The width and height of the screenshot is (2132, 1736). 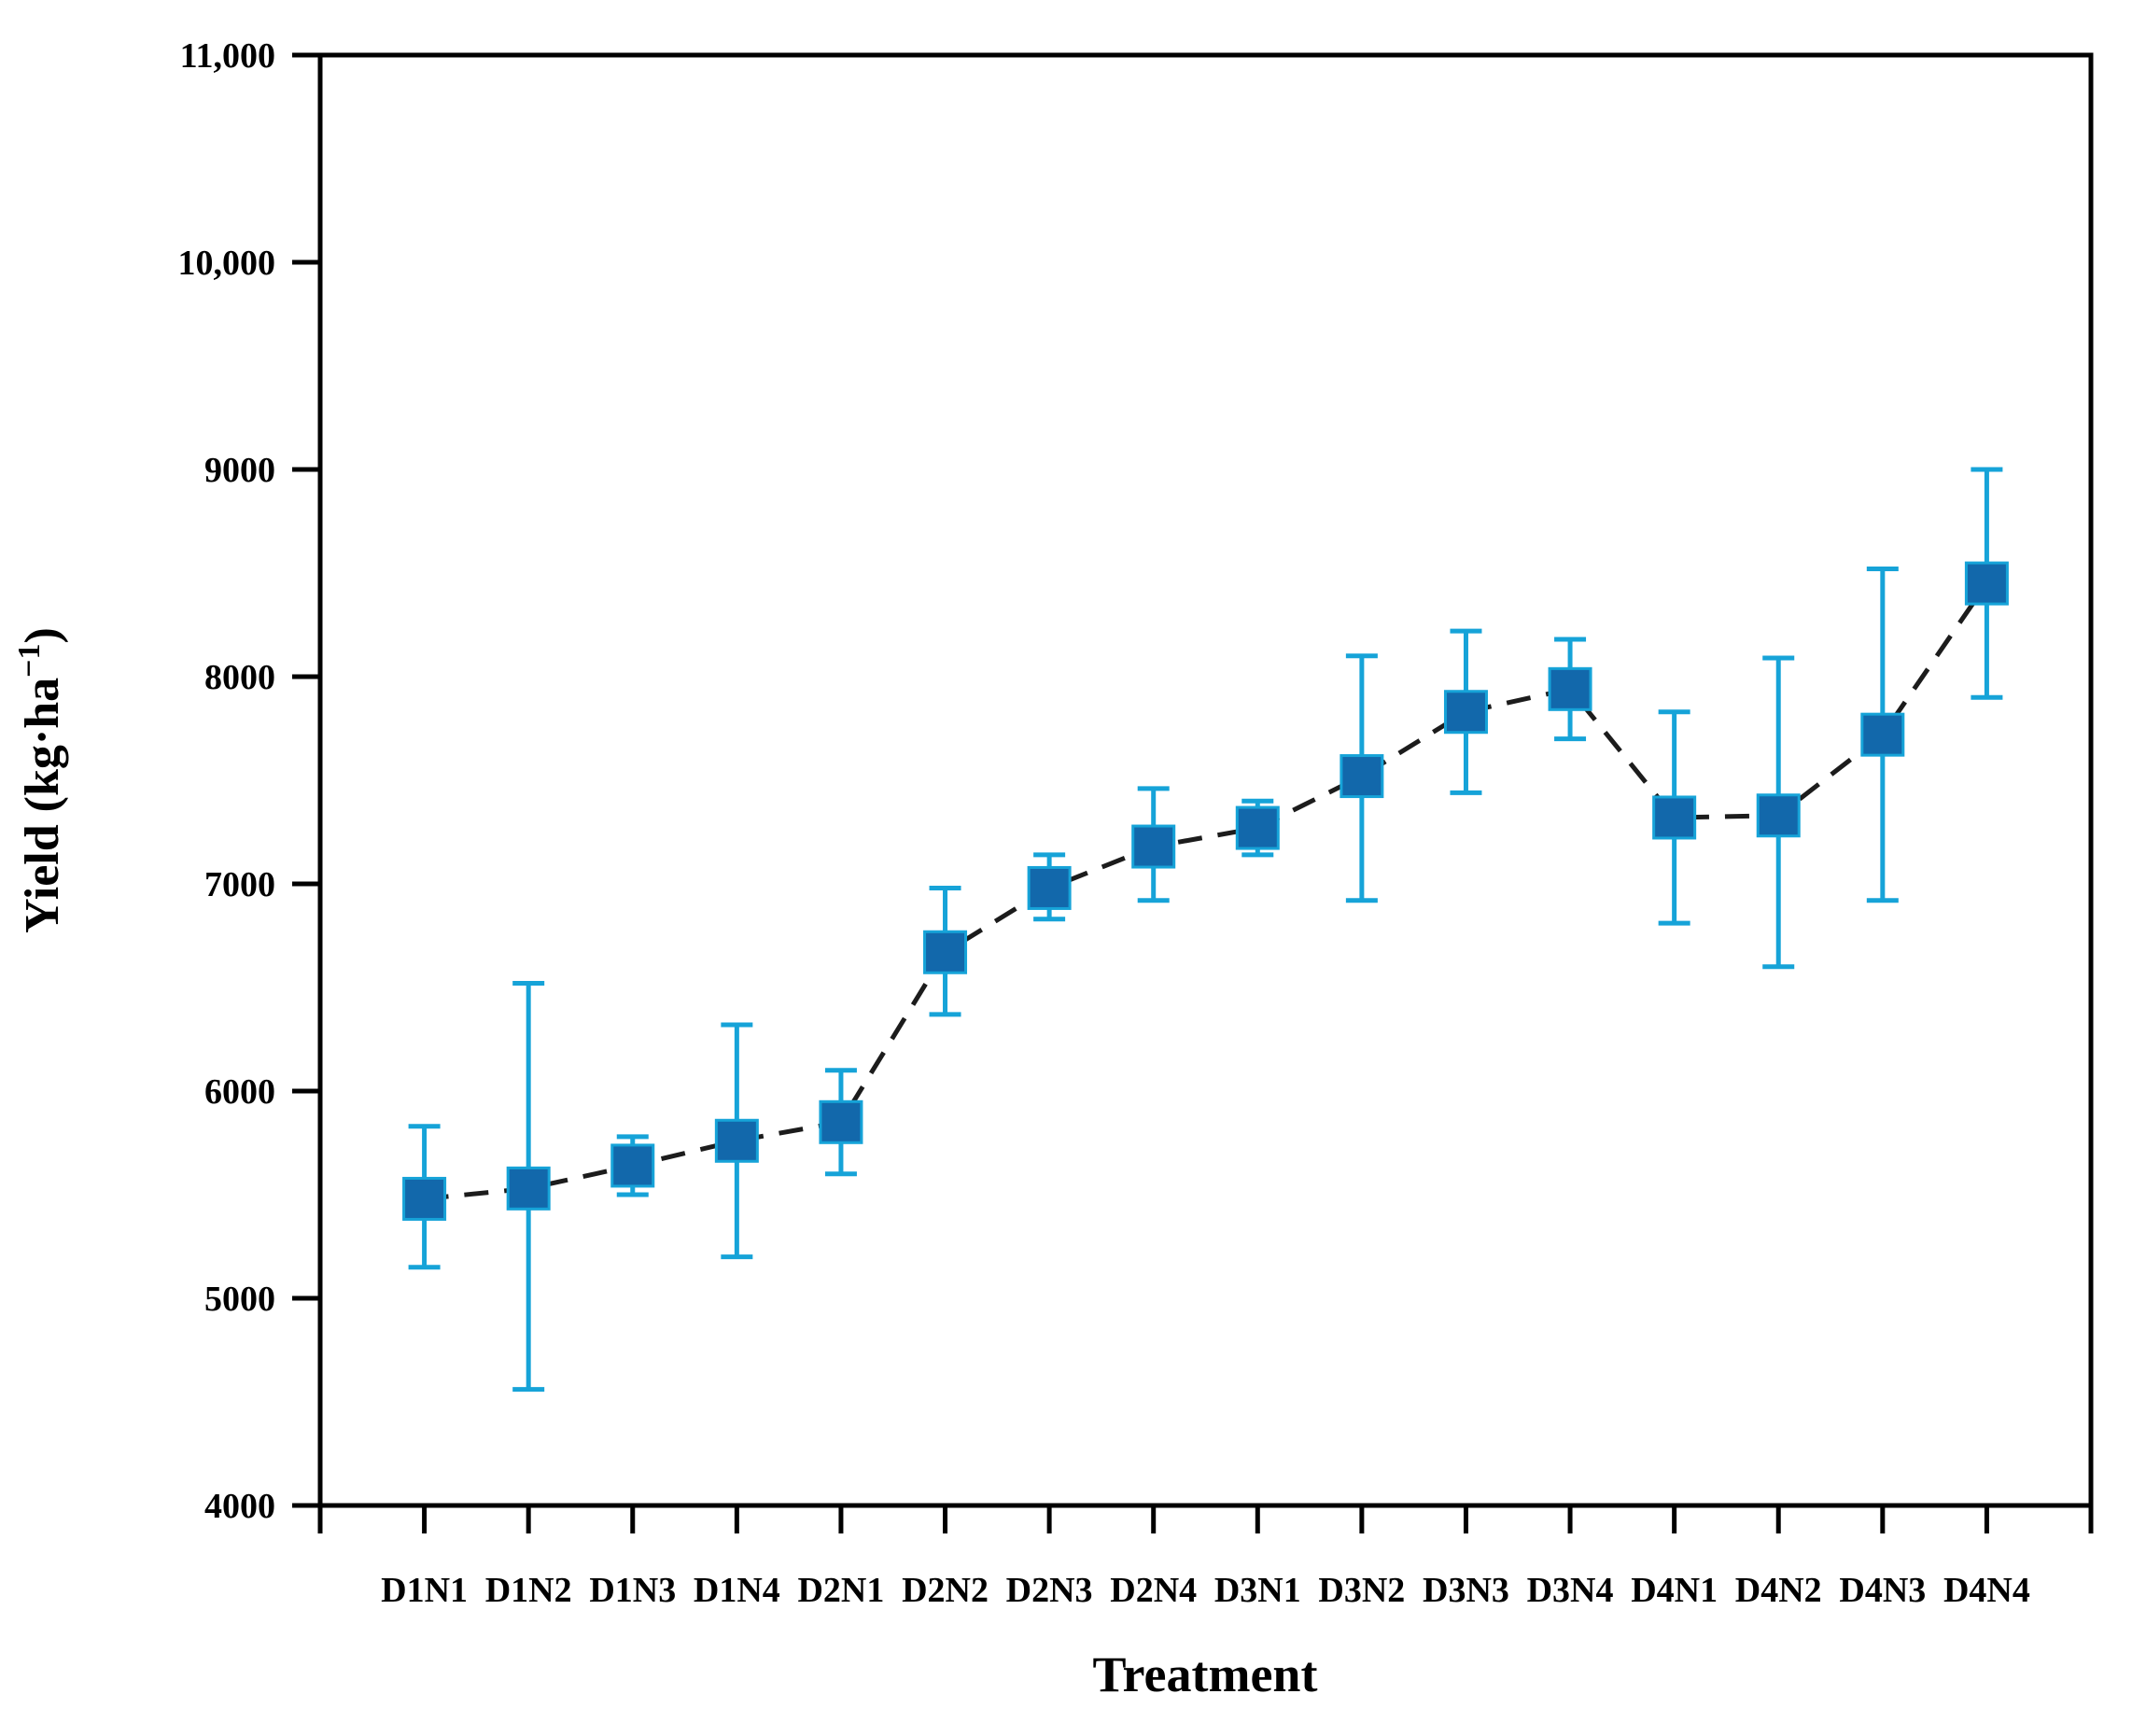 What do you see at coordinates (840, 1590) in the screenshot?
I see `x-tick-label: D2N1` at bounding box center [840, 1590].